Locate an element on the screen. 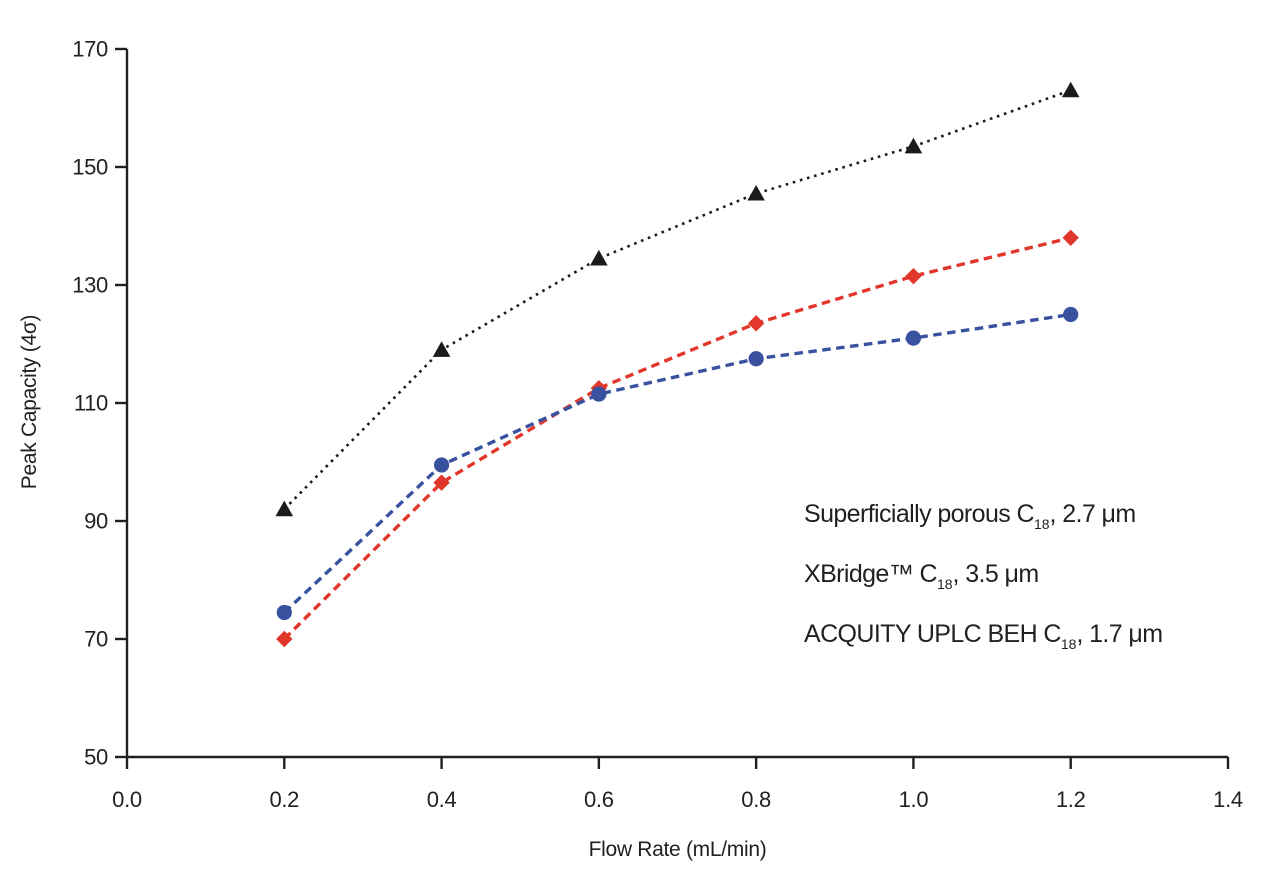 The image size is (1280, 871). x-tick-label: 1.4 is located at coordinates (1228, 799).